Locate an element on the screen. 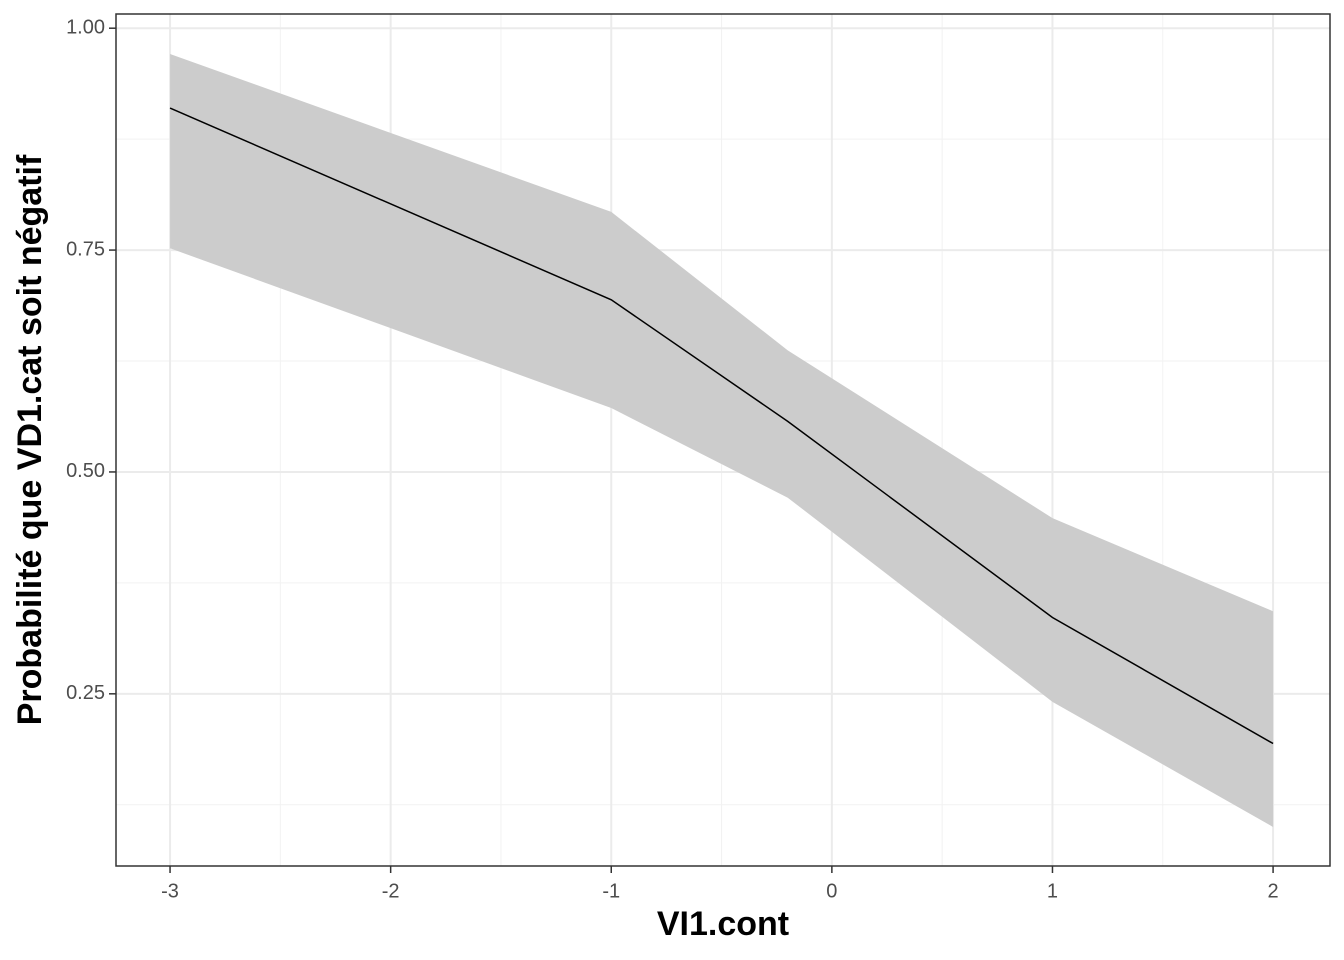 This screenshot has height=960, width=1344. y-tick-label: 1.00 is located at coordinates (85, 27).